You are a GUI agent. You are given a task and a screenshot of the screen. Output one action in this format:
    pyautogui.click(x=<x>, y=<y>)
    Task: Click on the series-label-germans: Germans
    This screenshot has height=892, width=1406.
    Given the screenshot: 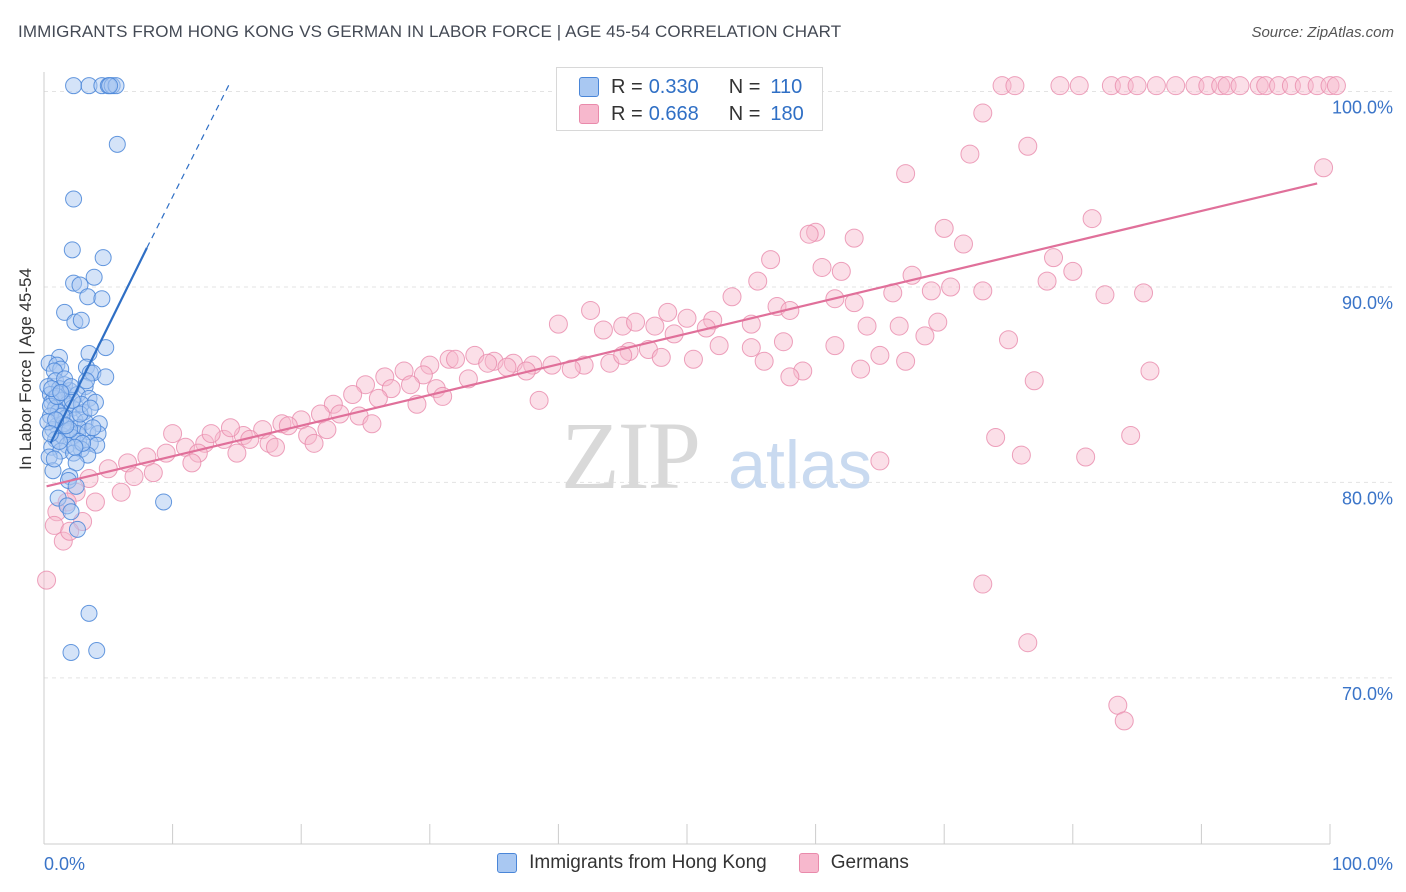 What is the action you would take?
    pyautogui.click(x=869, y=862)
    